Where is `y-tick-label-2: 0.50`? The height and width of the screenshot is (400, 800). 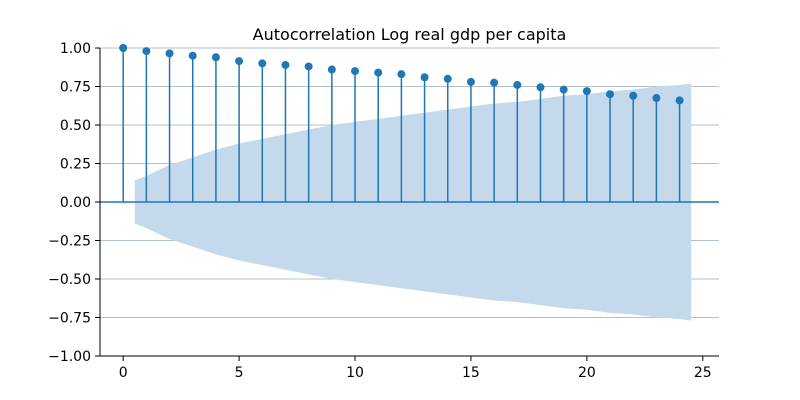 y-tick-label-2: 0.50 is located at coordinates (75, 126).